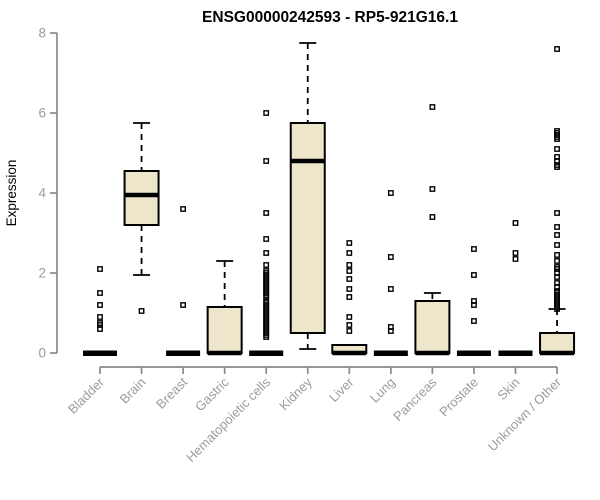 Image resolution: width=600 pixels, height=500 pixels. Describe the element at coordinates (133, 391) in the screenshot. I see `x-category-label: Brain` at that location.